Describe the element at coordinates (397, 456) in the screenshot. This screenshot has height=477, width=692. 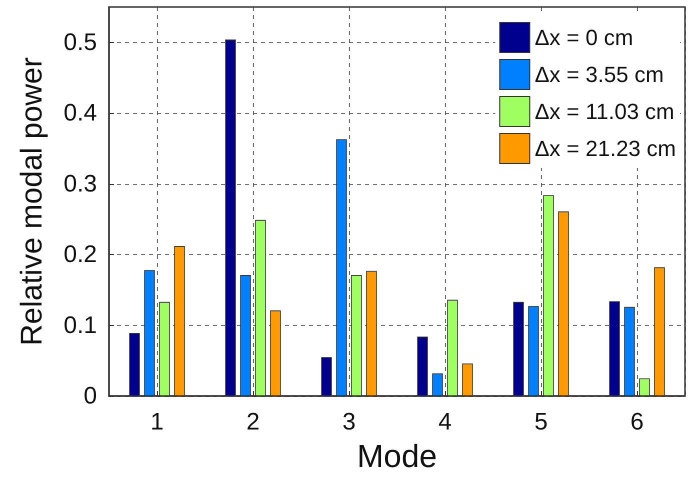
I see `x-axis-title: Mode` at that location.